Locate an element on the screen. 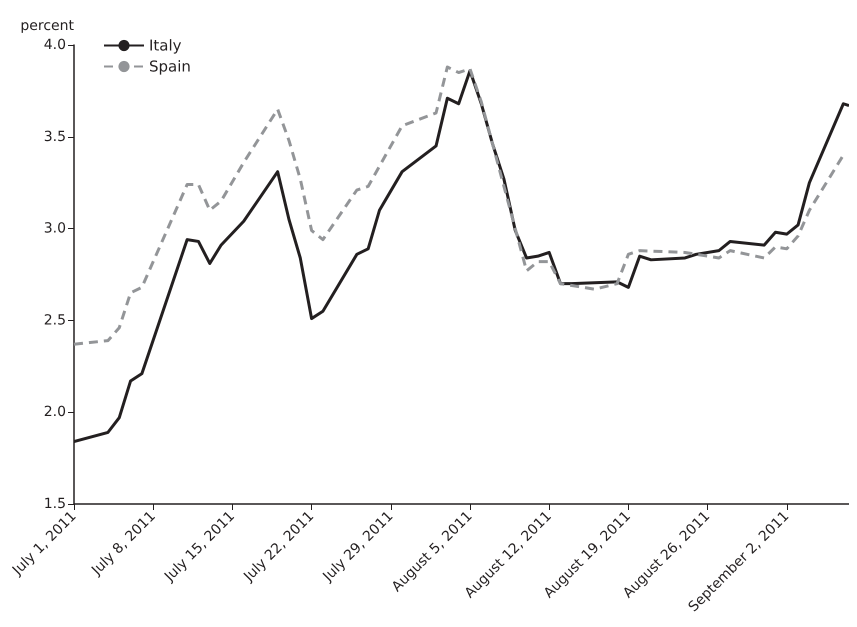 This screenshot has height=627, width=857. y-tick-label: 2.5 is located at coordinates (55, 320).